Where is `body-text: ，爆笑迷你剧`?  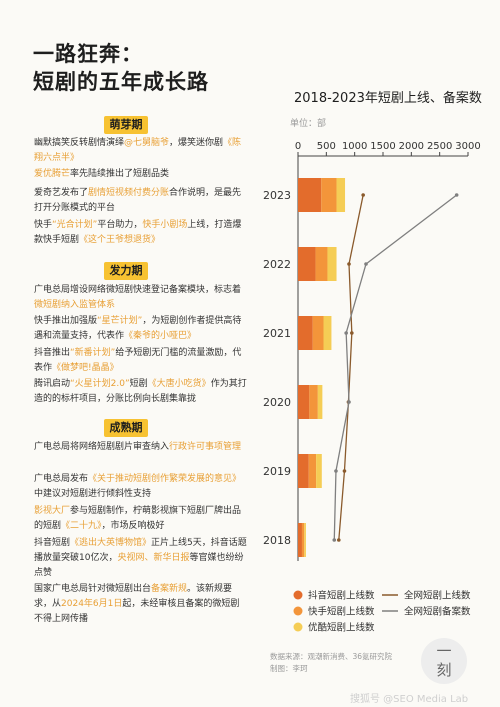 body-text: ，爆笑迷你剧 is located at coordinates (196, 143).